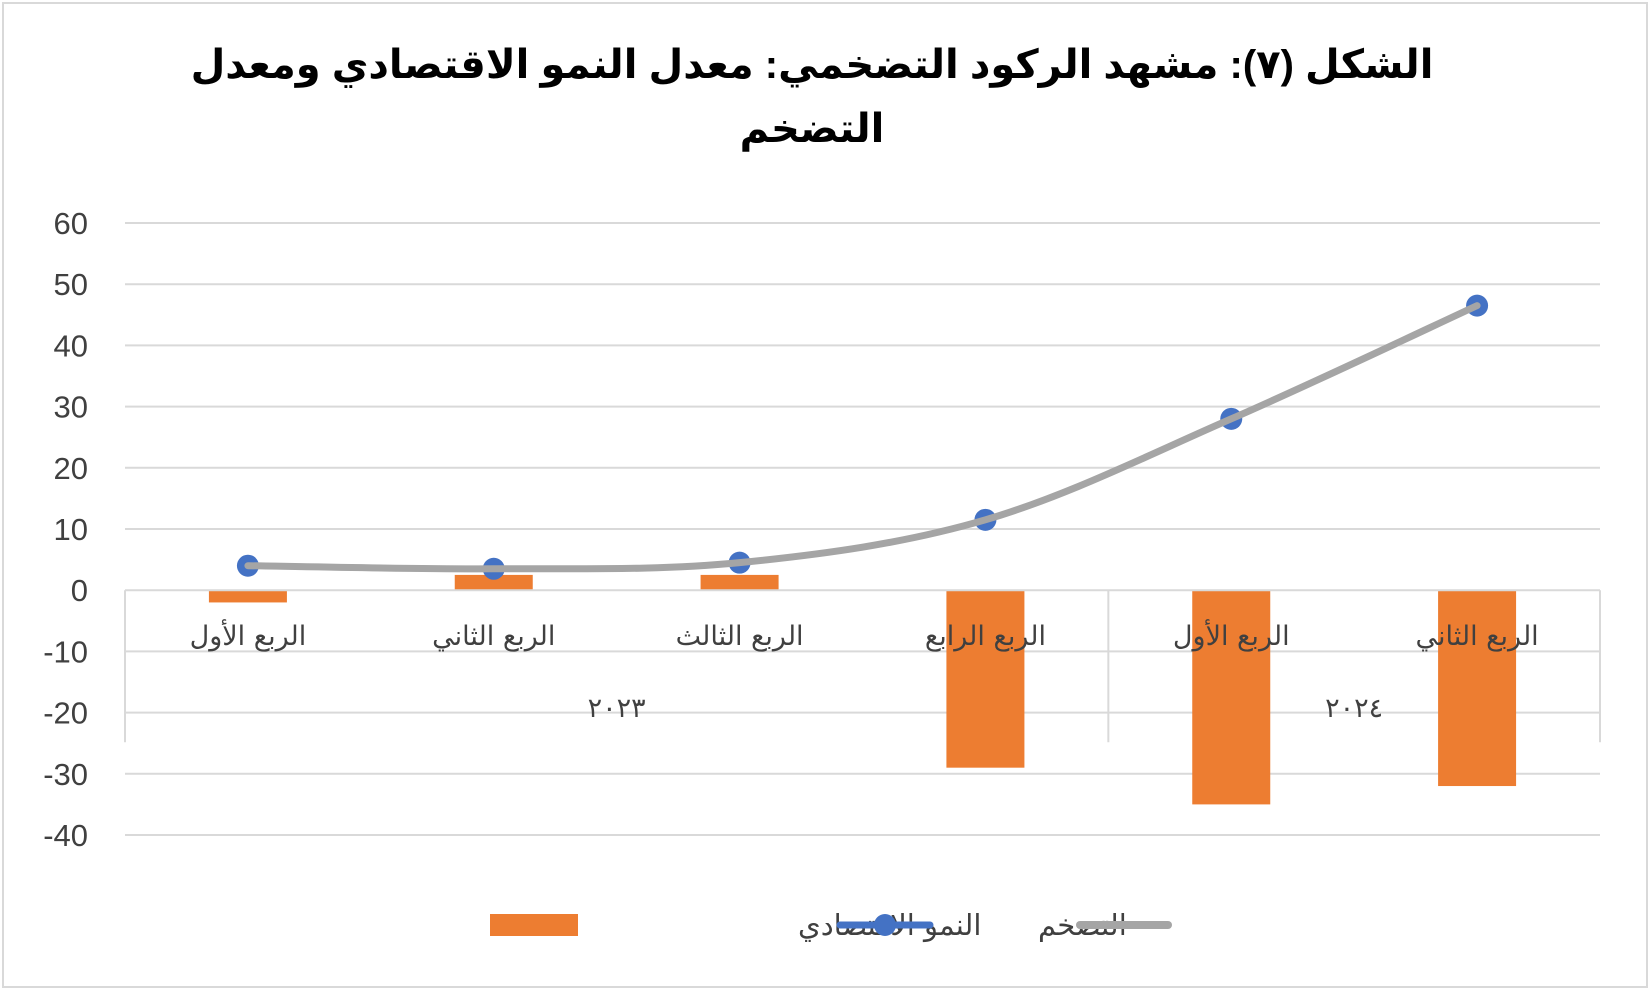 This screenshot has width=1652, height=992. Describe the element at coordinates (71, 407) in the screenshot. I see `y-tick-label: 30` at that location.